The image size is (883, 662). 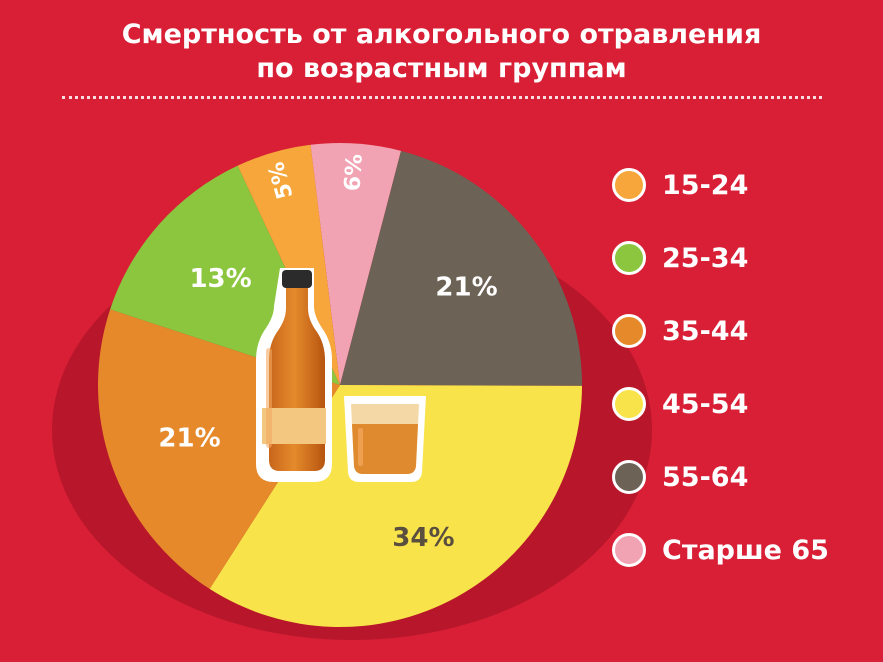 I want to click on pie-label-3: 21%, so click(x=189, y=439).